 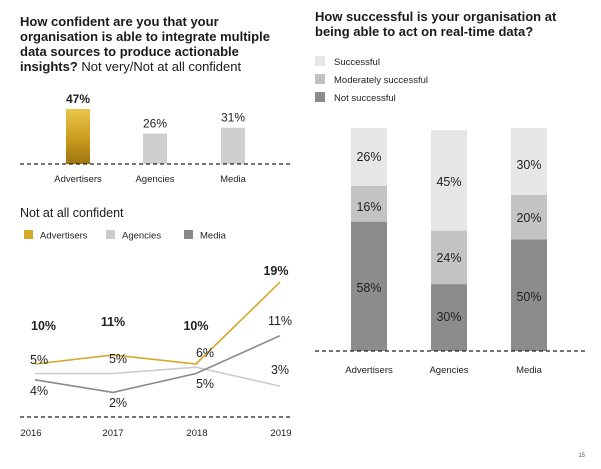 What do you see at coordinates (155, 124) in the screenshot?
I see `bar-value-label: 26%` at bounding box center [155, 124].